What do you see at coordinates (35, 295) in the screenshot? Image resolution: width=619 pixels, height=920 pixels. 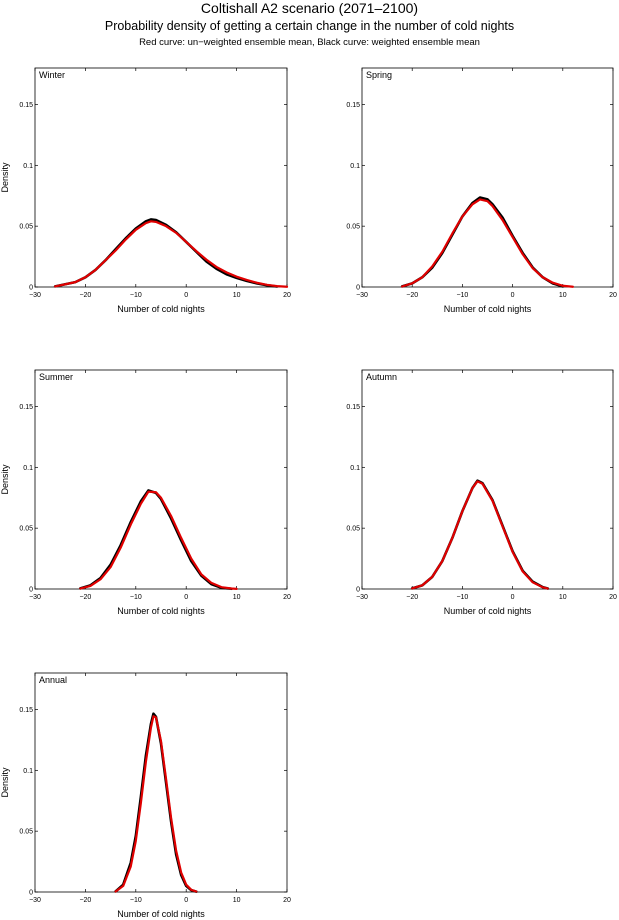 I see `panel-0-xtick-label-0: −30` at bounding box center [35, 295].